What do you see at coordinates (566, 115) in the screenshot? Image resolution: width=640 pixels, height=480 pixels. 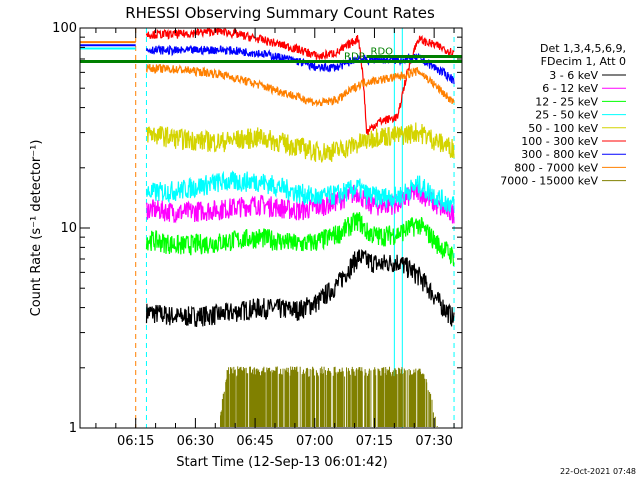 I see `legend-item-25-50-kev: 25 - 50 keV` at bounding box center [566, 115].